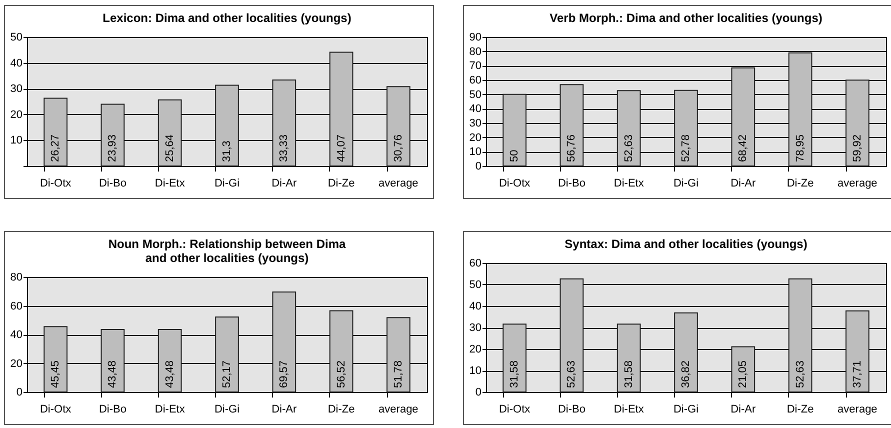 The image size is (891, 428). Describe the element at coordinates (857, 148) in the screenshot. I see `data-label: 59,92` at that location.